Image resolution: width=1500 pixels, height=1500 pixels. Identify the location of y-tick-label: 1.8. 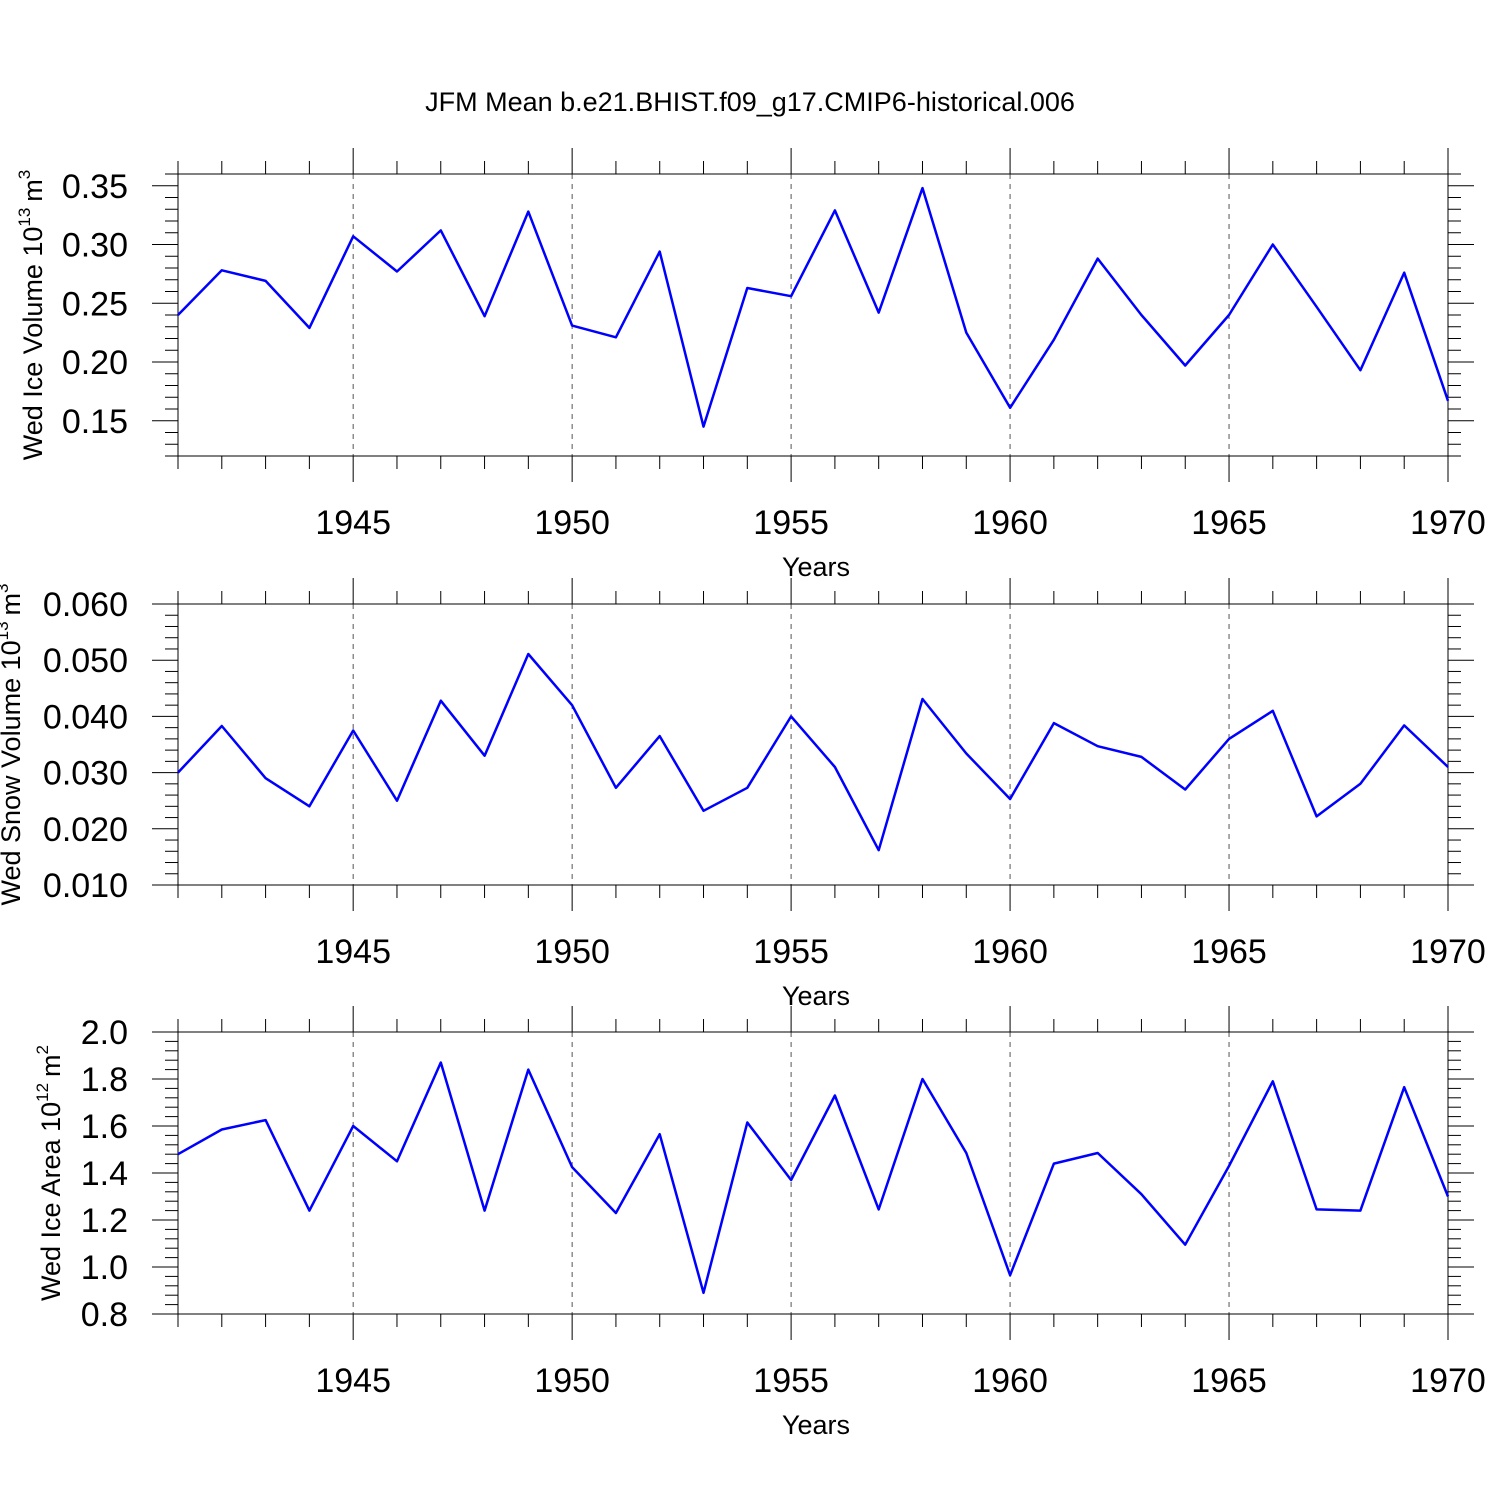
(104, 1080).